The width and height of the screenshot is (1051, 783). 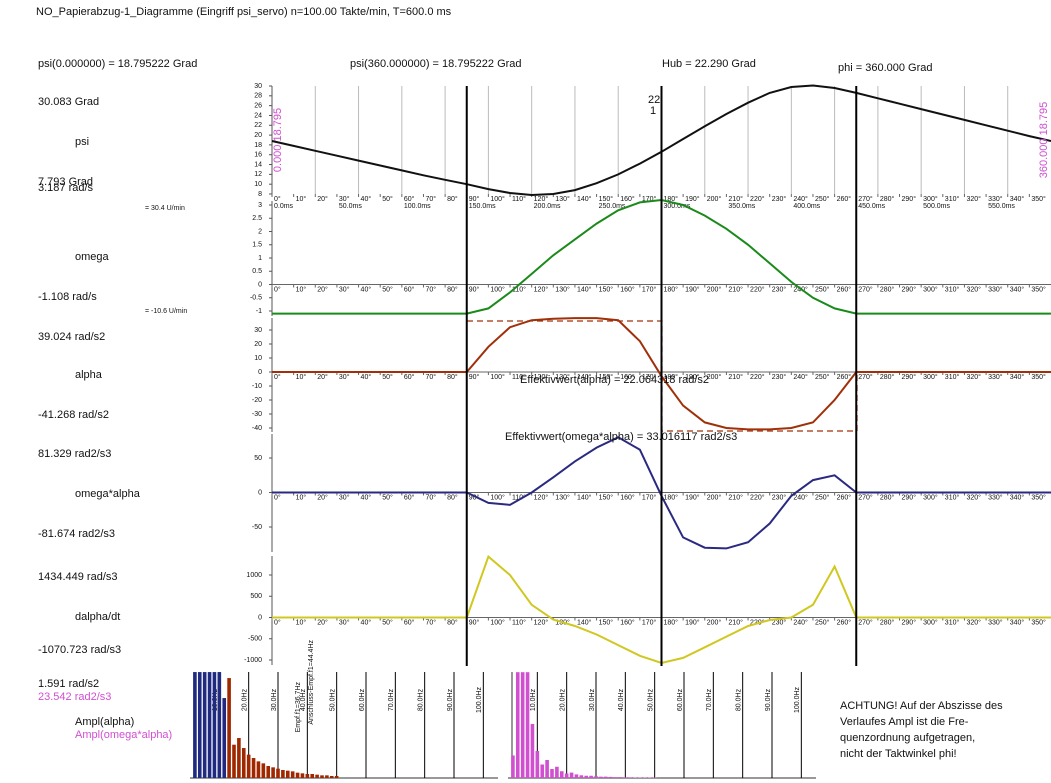 What do you see at coordinates (350, 206) in the screenshot?
I see `time-tick-label: 50.0ms` at bounding box center [350, 206].